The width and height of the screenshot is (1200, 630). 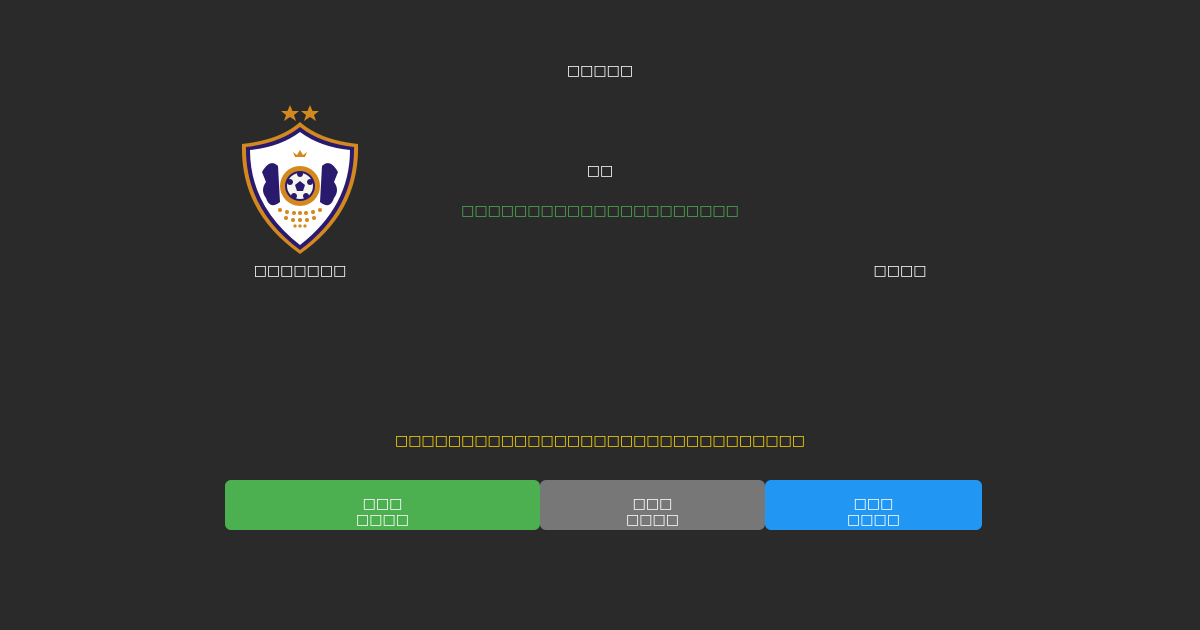 I want to click on match-status: □□□□□□□□□□□□□□□□□□□□□, so click(x=600, y=211).